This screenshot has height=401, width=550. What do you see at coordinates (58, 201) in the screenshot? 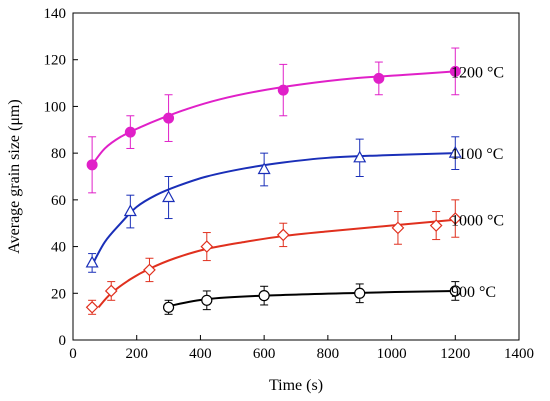
I see `y-tick-label: 60` at bounding box center [58, 201].